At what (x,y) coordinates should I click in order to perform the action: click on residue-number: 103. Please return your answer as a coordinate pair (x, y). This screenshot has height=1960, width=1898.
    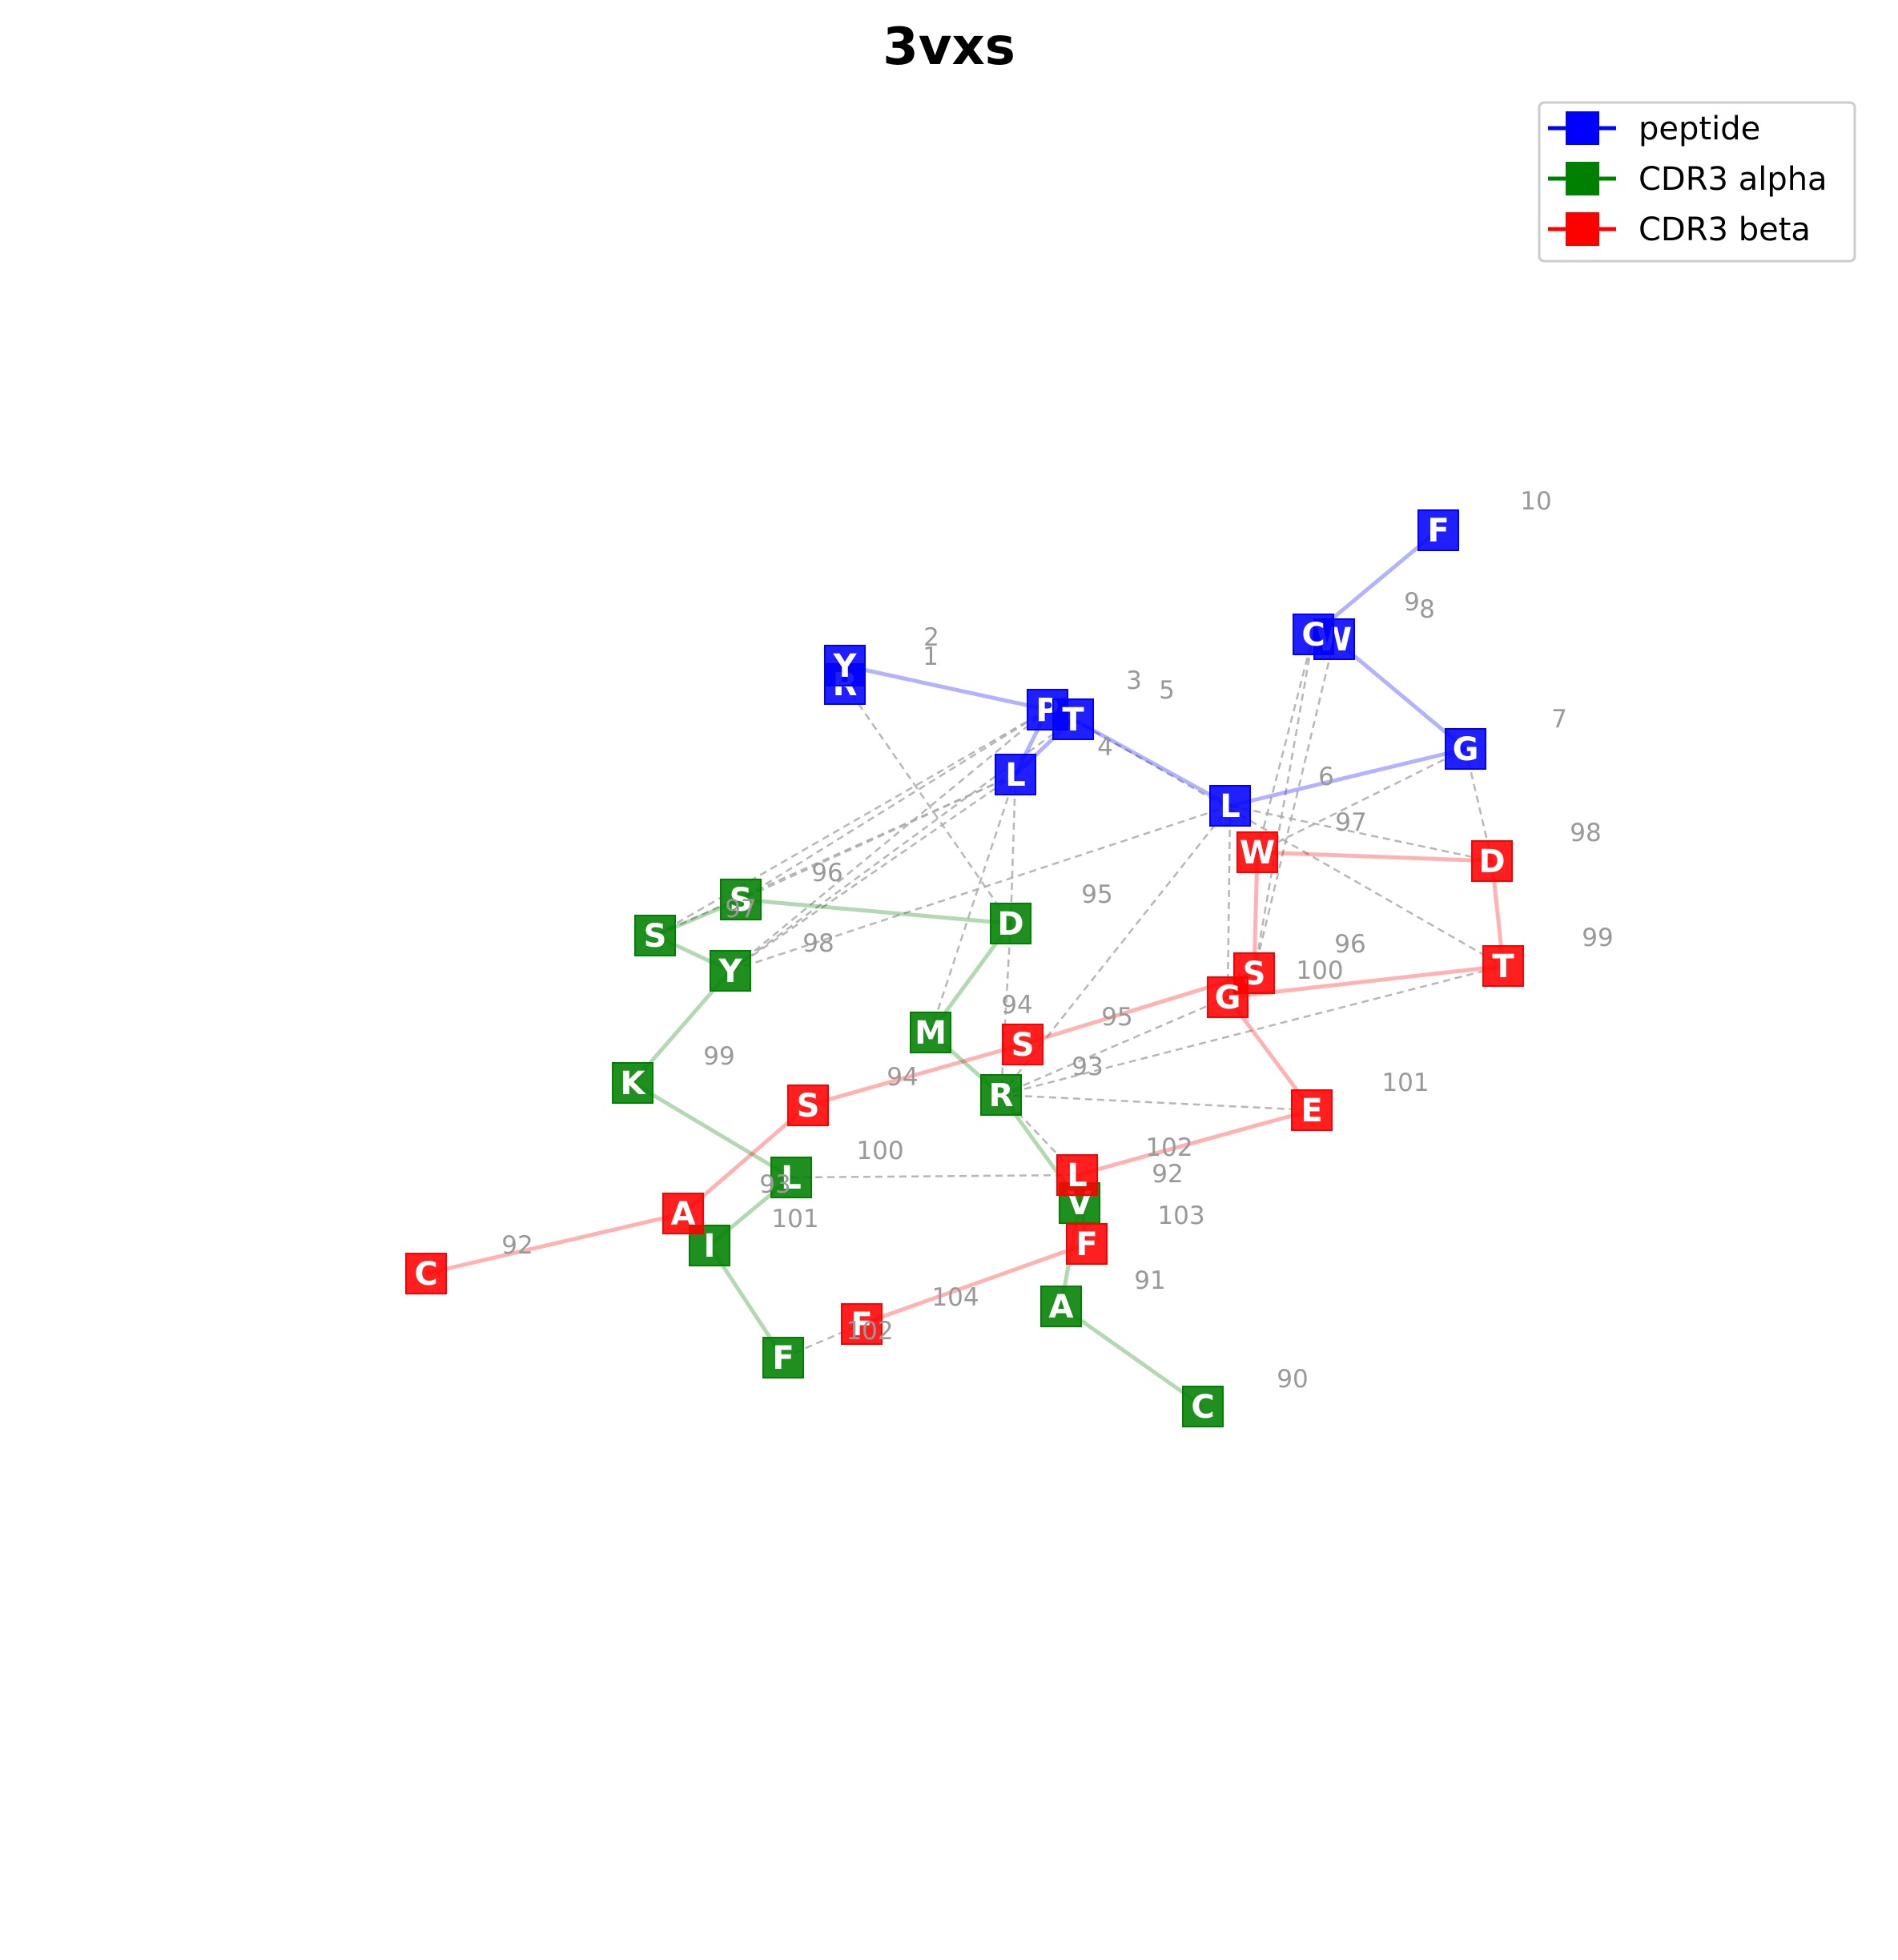
    Looking at the image, I should click on (1180, 1216).